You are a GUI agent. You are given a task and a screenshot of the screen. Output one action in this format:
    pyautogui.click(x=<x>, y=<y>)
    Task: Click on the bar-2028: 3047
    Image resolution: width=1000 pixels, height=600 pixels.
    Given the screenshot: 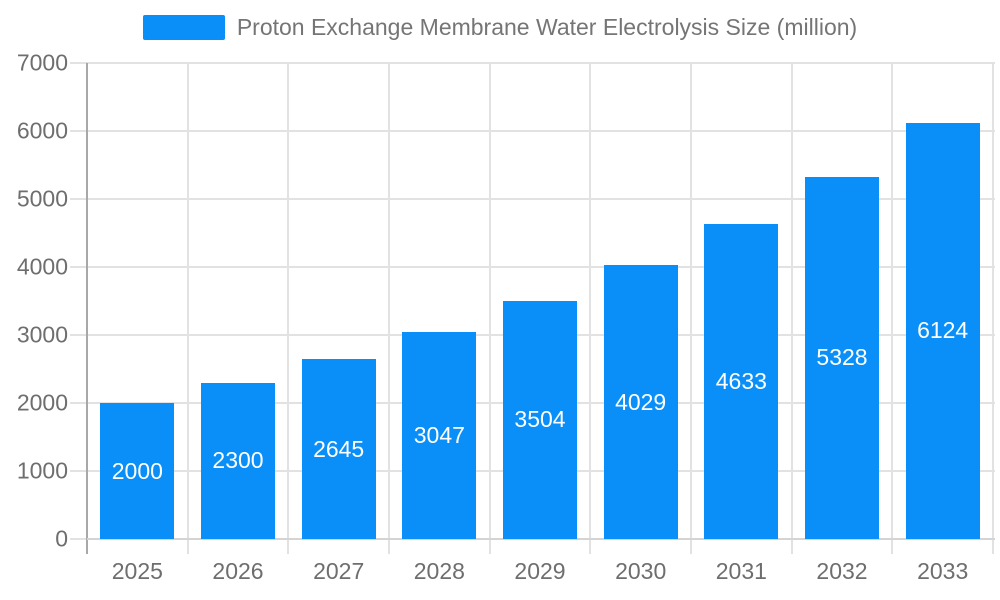 What is the action you would take?
    pyautogui.click(x=439, y=435)
    